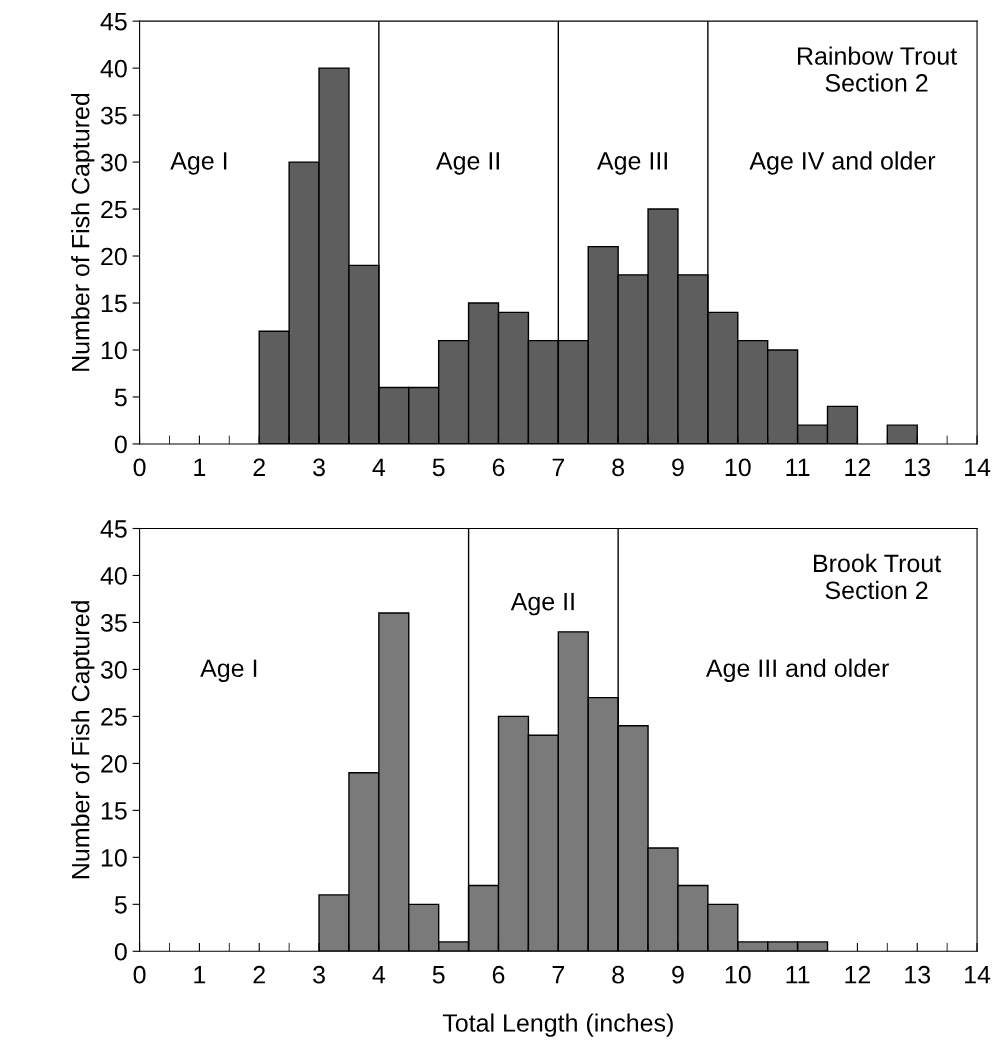 The height and width of the screenshot is (1057, 997). What do you see at coordinates (877, 69) in the screenshot?
I see `annotation: Rainbow Trout Section 2` at bounding box center [877, 69].